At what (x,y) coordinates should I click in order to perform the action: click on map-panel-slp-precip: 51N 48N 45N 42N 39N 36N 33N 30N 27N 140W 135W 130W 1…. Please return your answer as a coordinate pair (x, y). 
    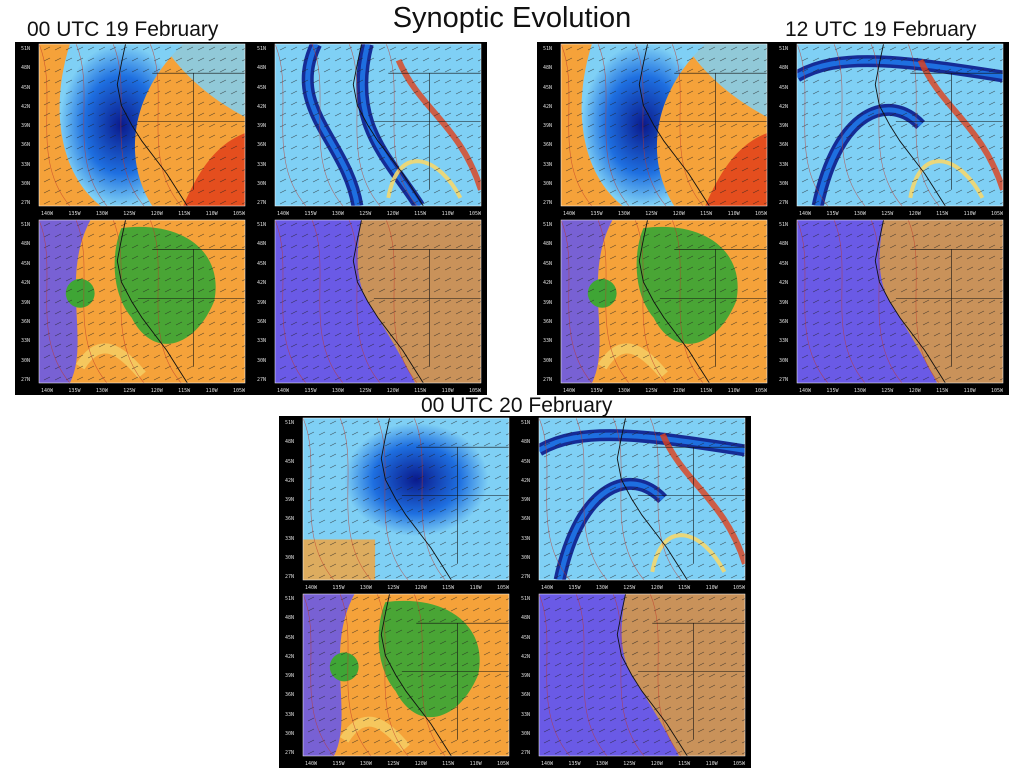
    Looking at the image, I should click on (369, 306).